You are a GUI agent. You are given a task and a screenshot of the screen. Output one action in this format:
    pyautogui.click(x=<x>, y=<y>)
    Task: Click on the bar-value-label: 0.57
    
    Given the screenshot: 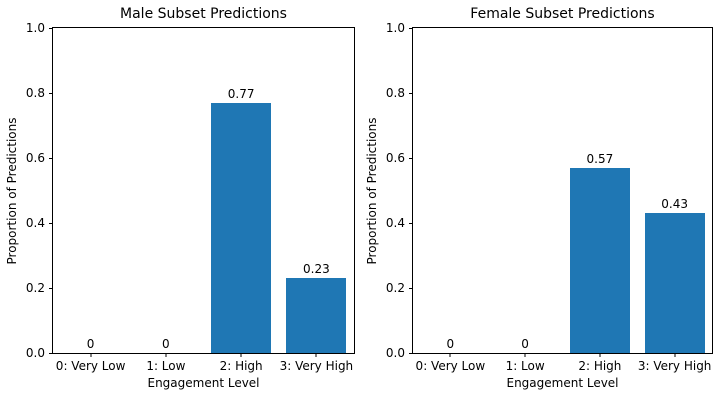 What is the action you would take?
    pyautogui.click(x=600, y=158)
    